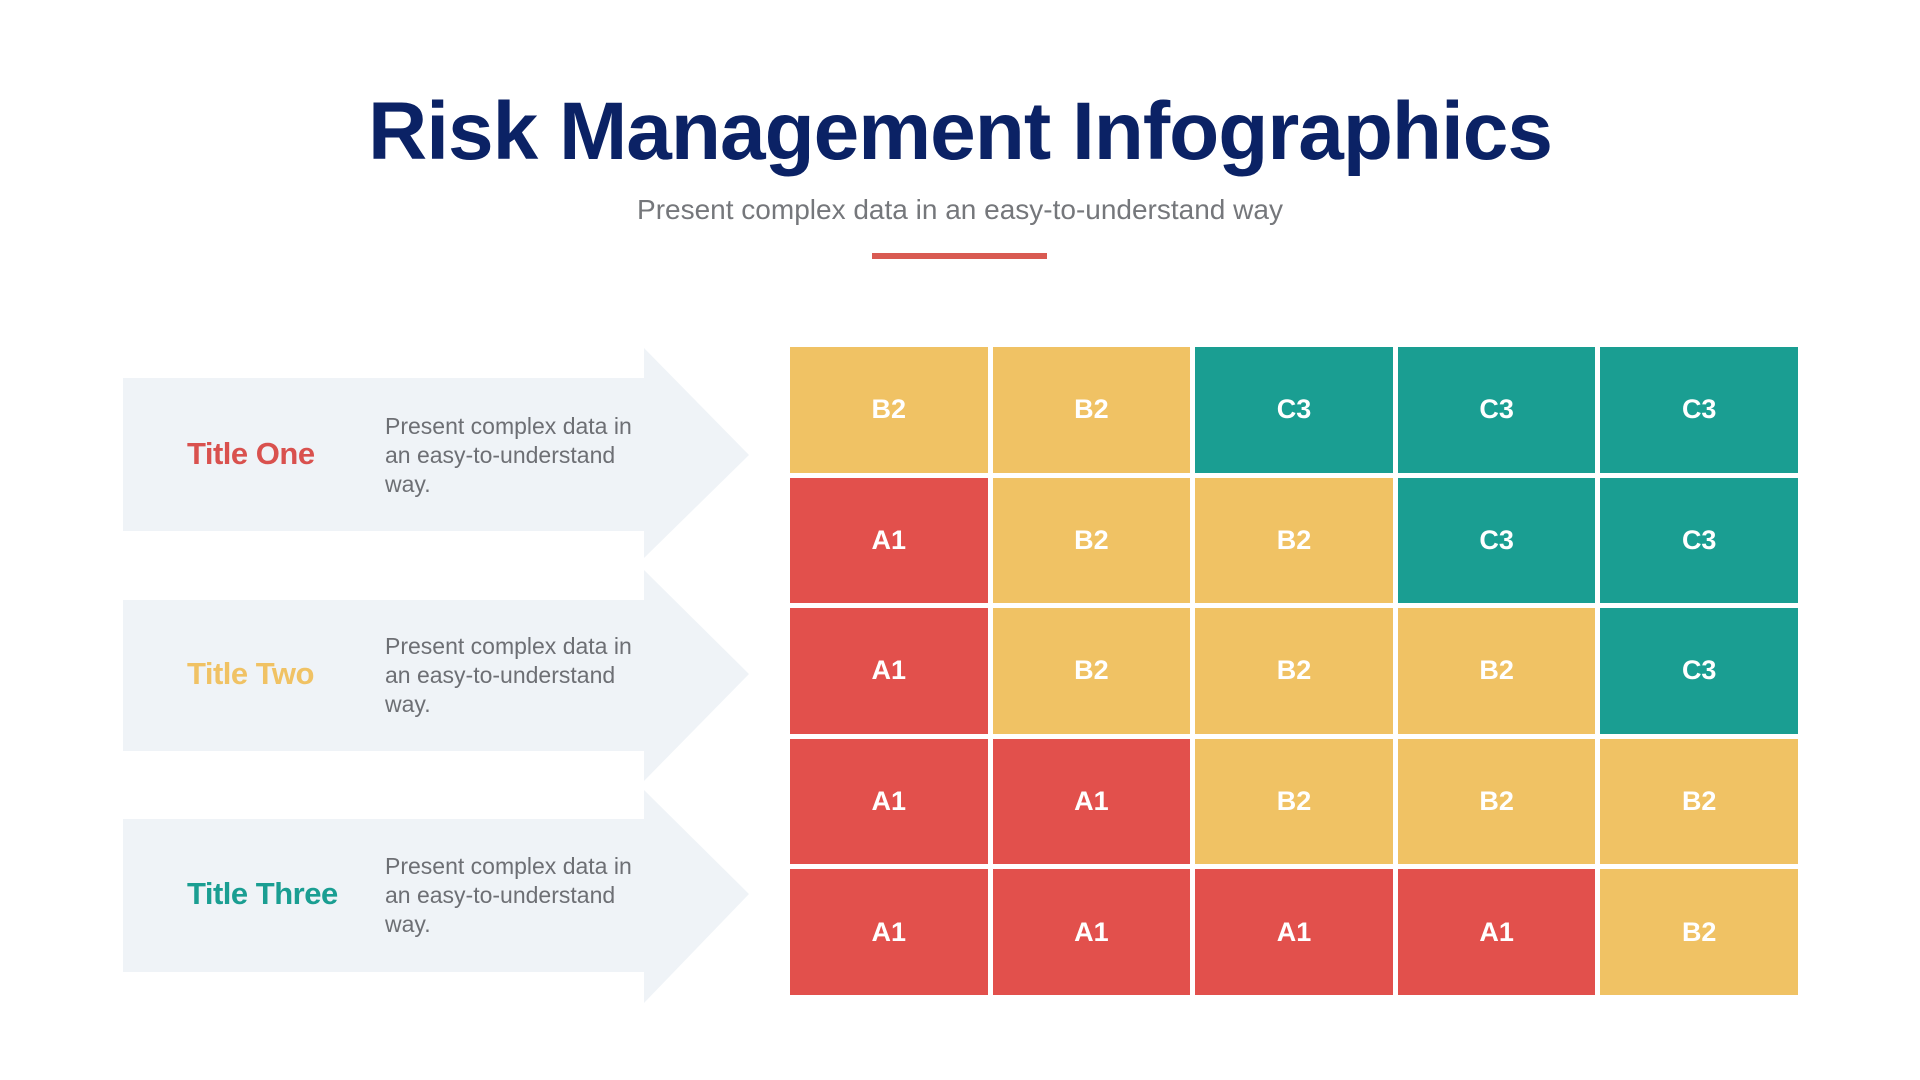 The height and width of the screenshot is (1080, 1920). I want to click on arrow-title: Title Three, so click(262, 893).